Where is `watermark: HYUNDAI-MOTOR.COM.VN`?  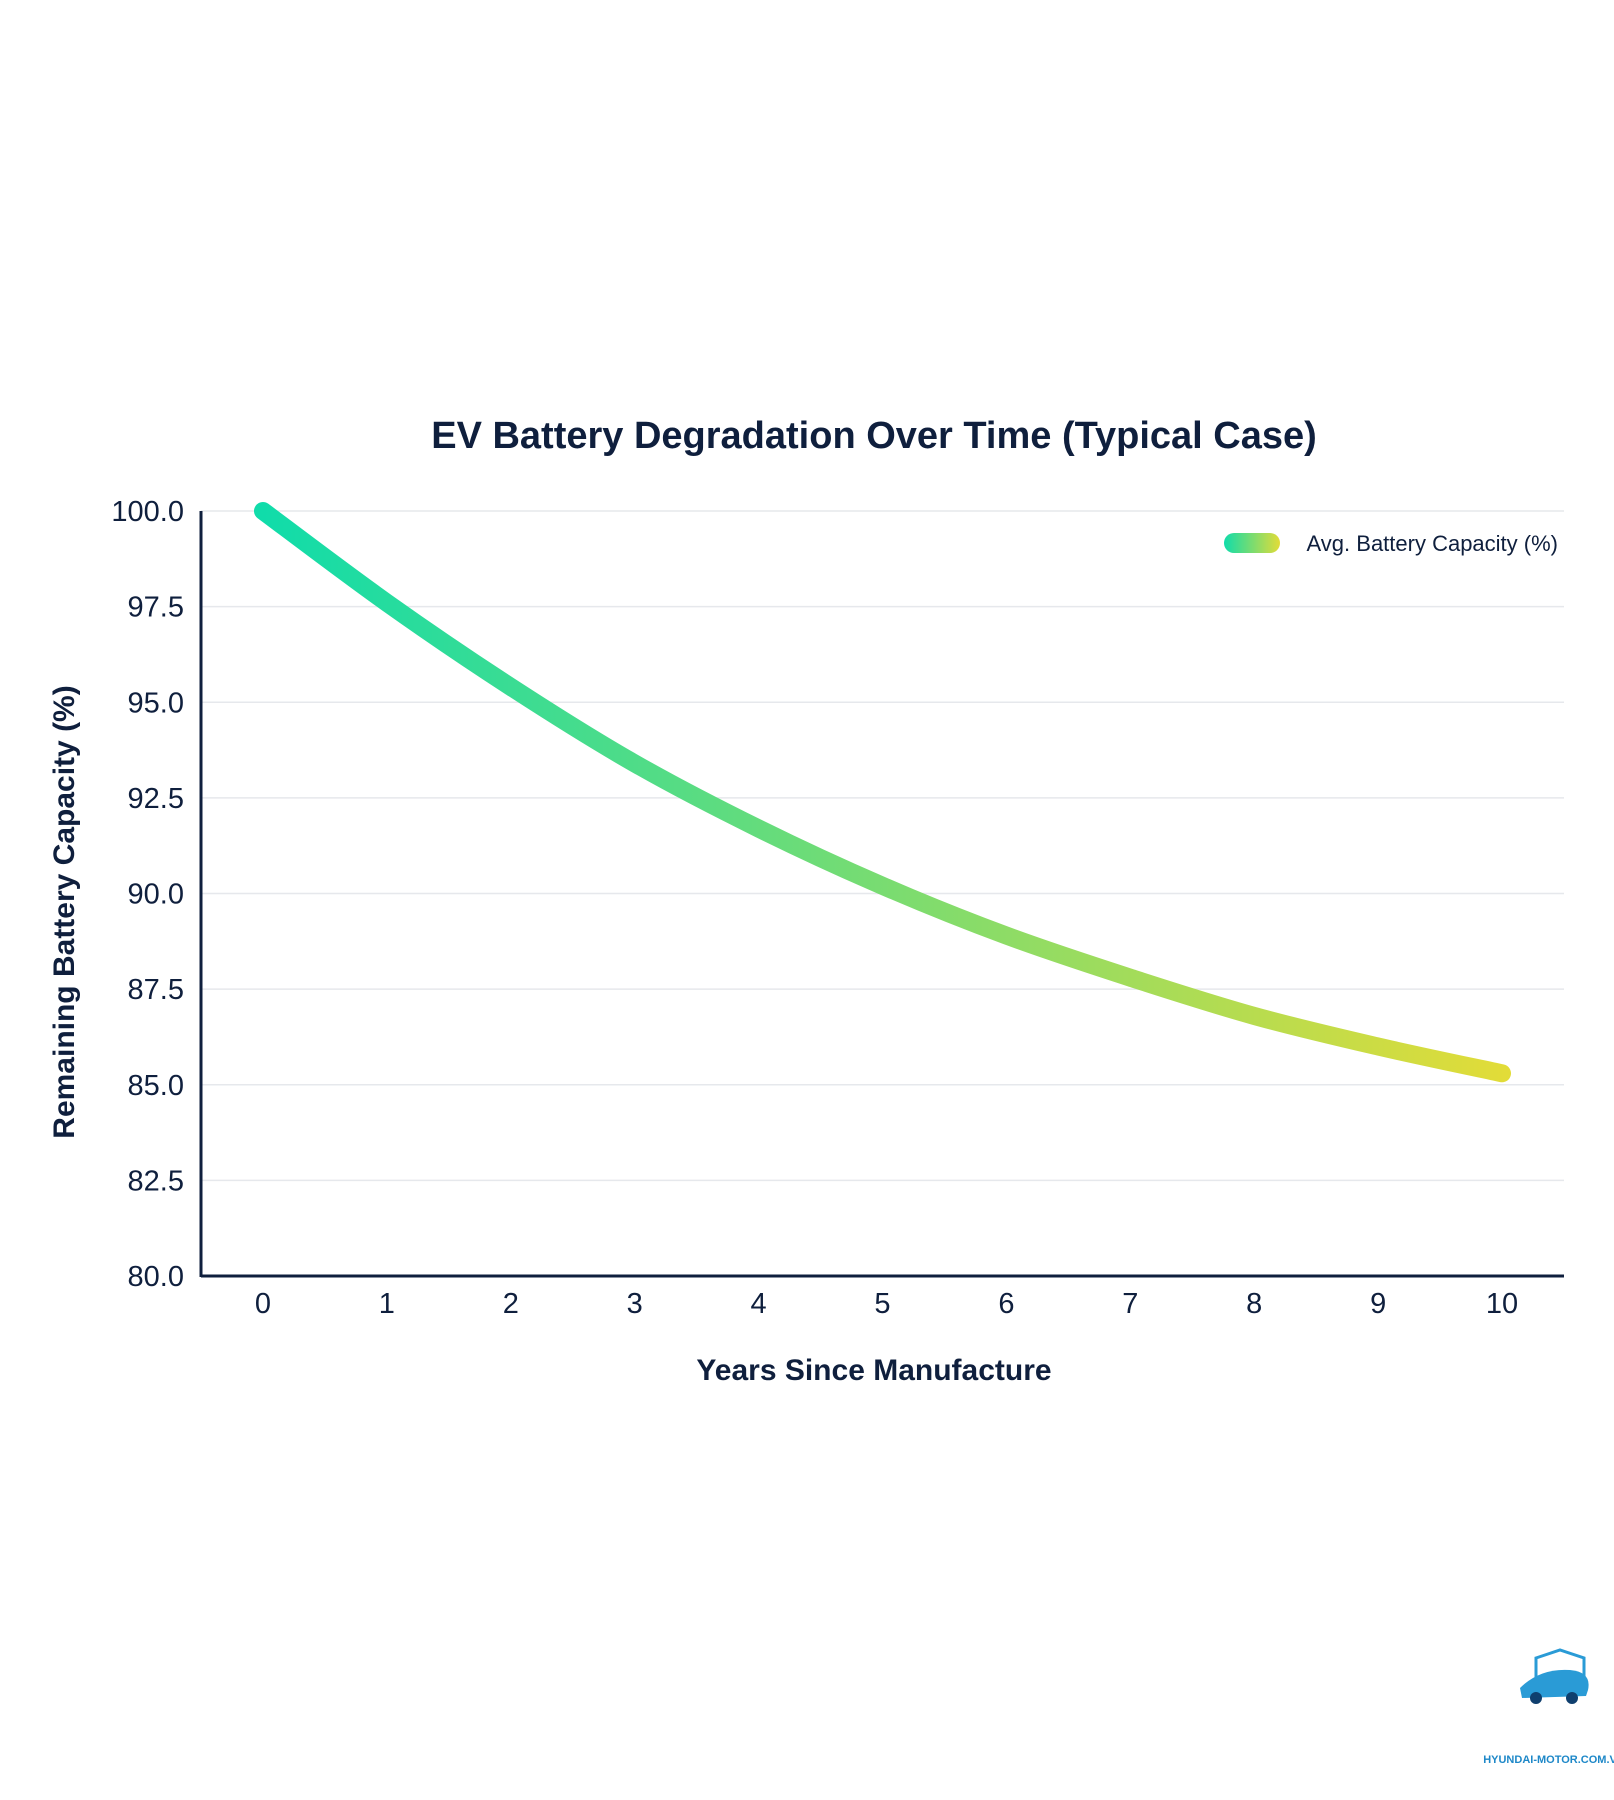
watermark: HYUNDAI-MOTOR.COM.VN is located at coordinates (1548, 1707).